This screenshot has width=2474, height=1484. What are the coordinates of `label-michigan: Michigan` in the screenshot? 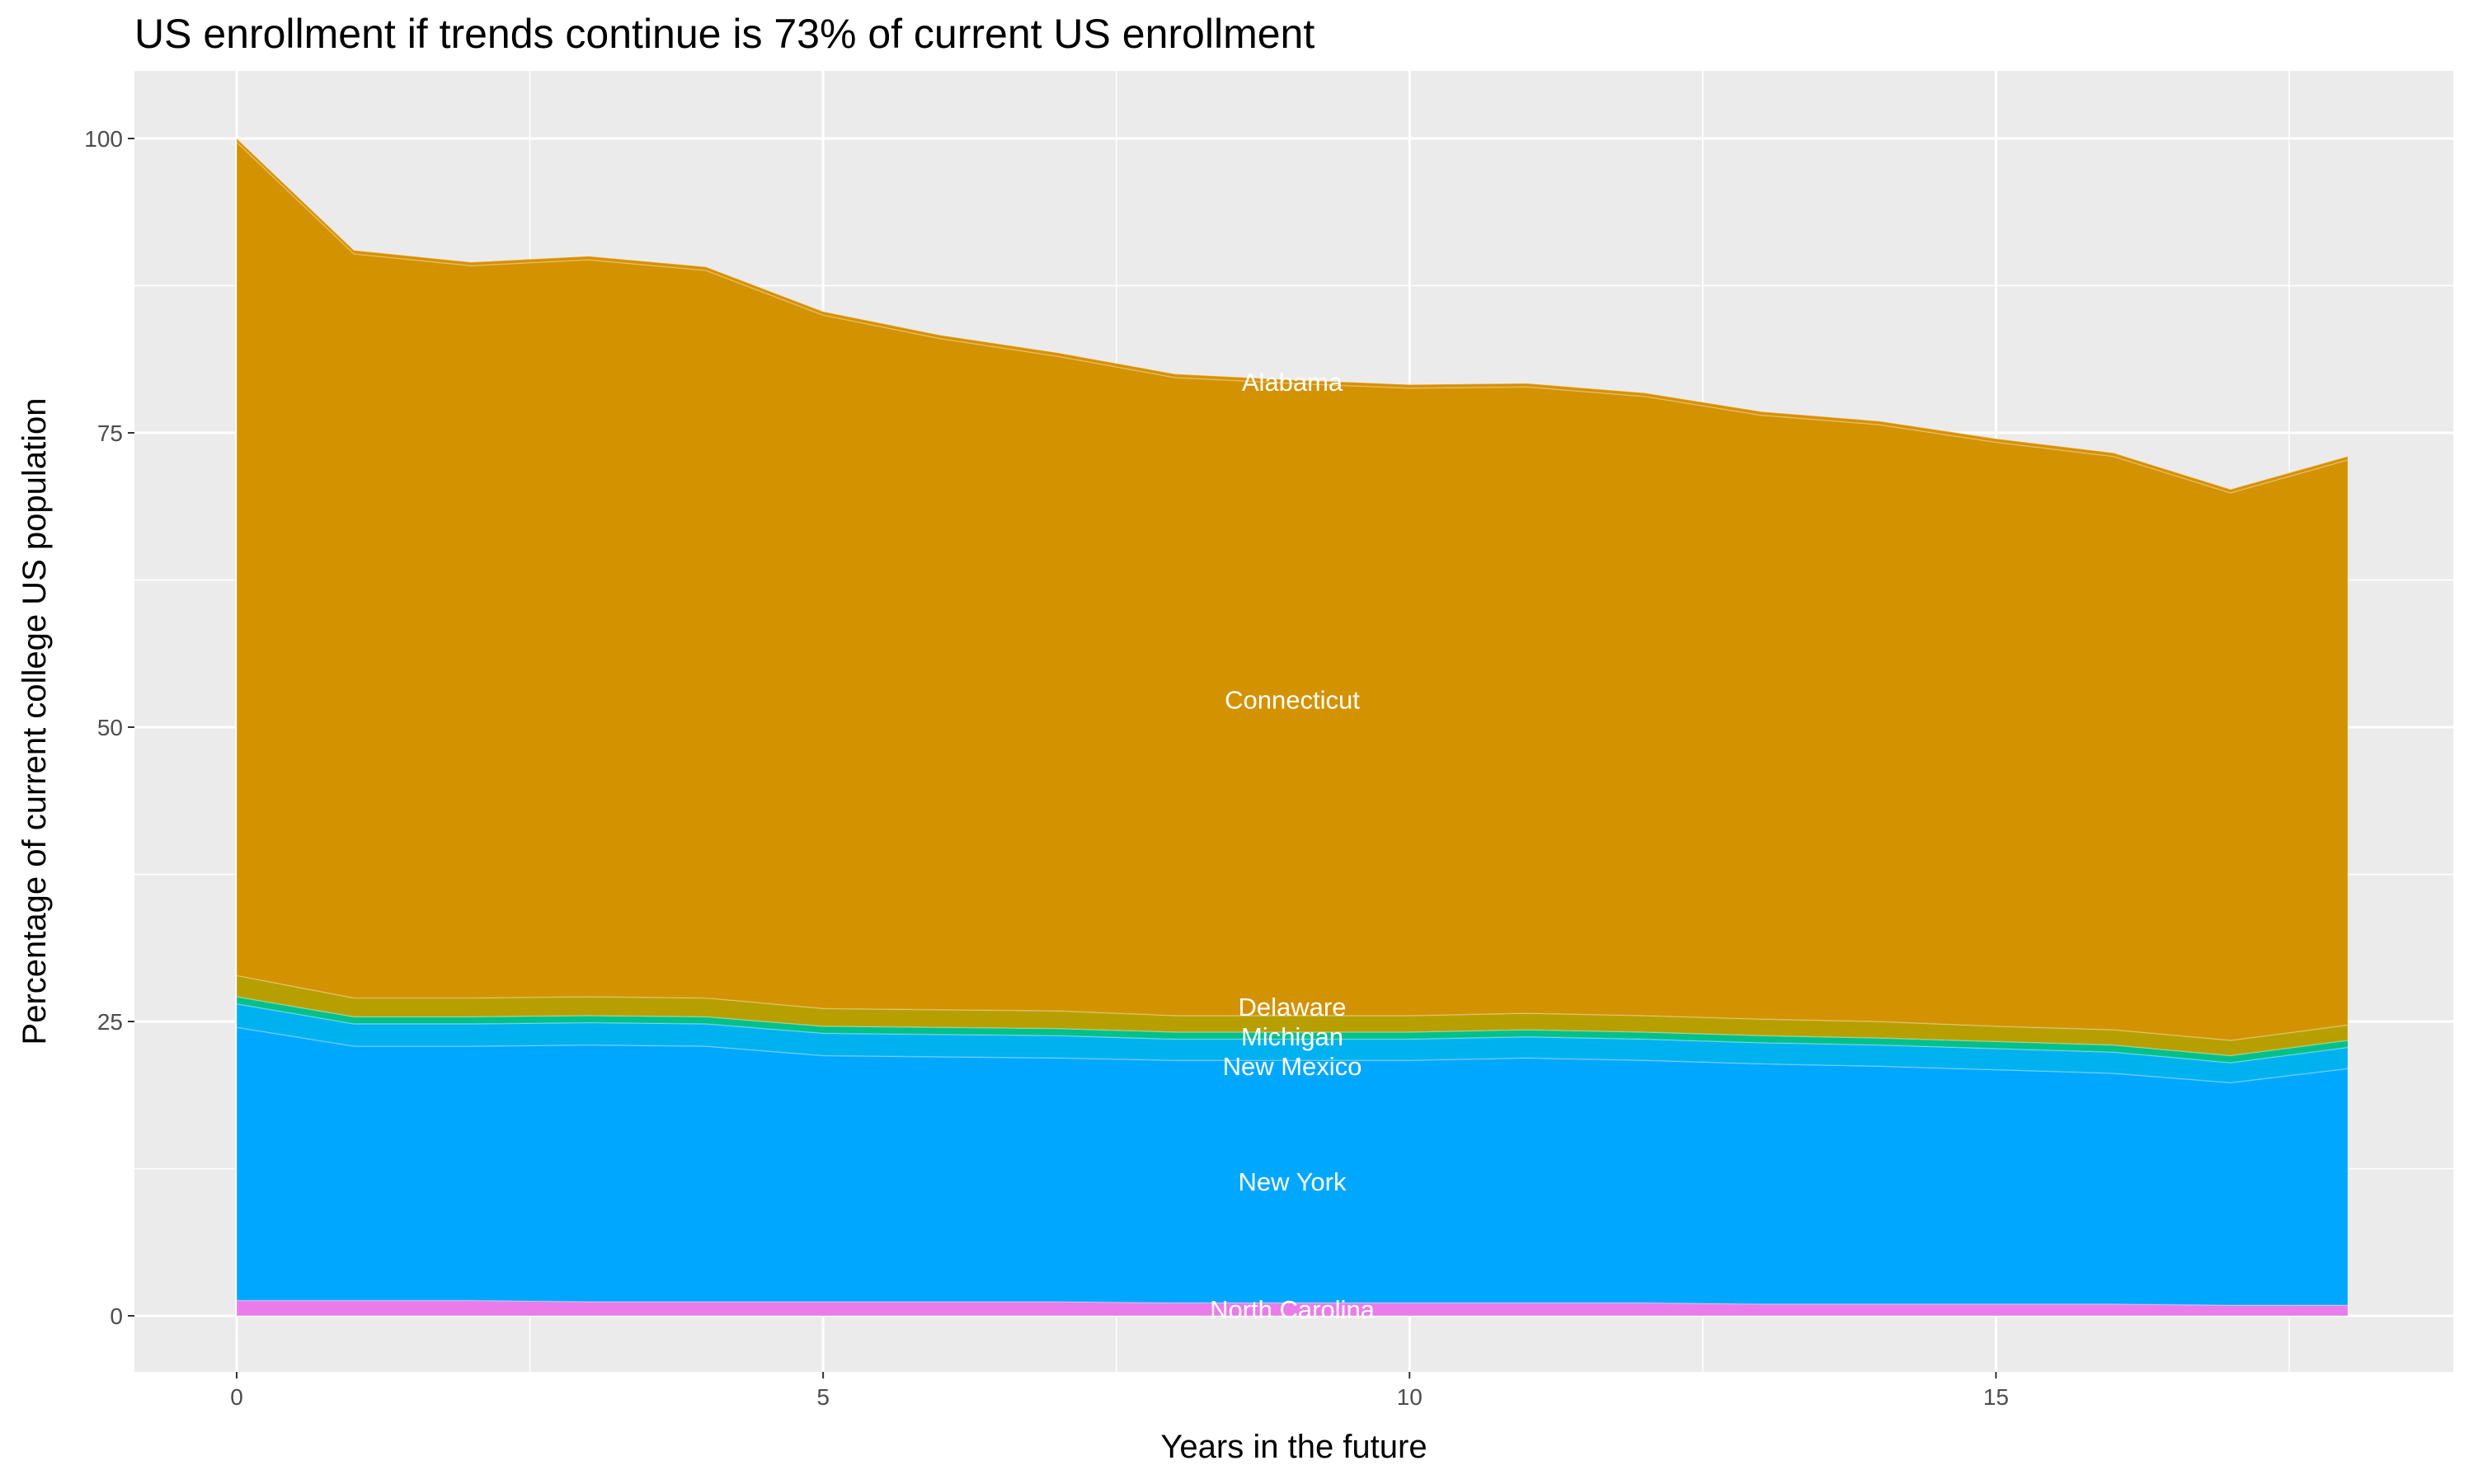 It's located at (1292, 1036).